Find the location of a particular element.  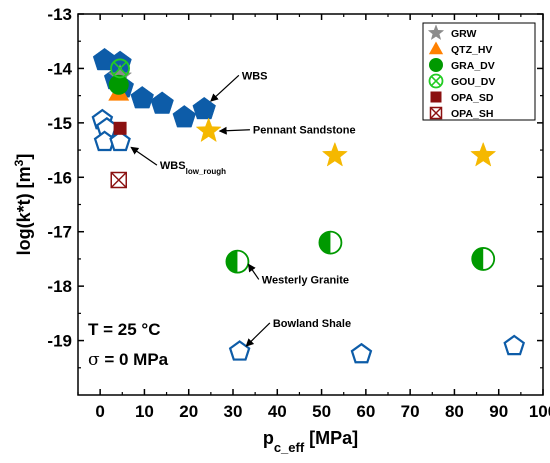

data-point-opa-sd is located at coordinates (120, 128).